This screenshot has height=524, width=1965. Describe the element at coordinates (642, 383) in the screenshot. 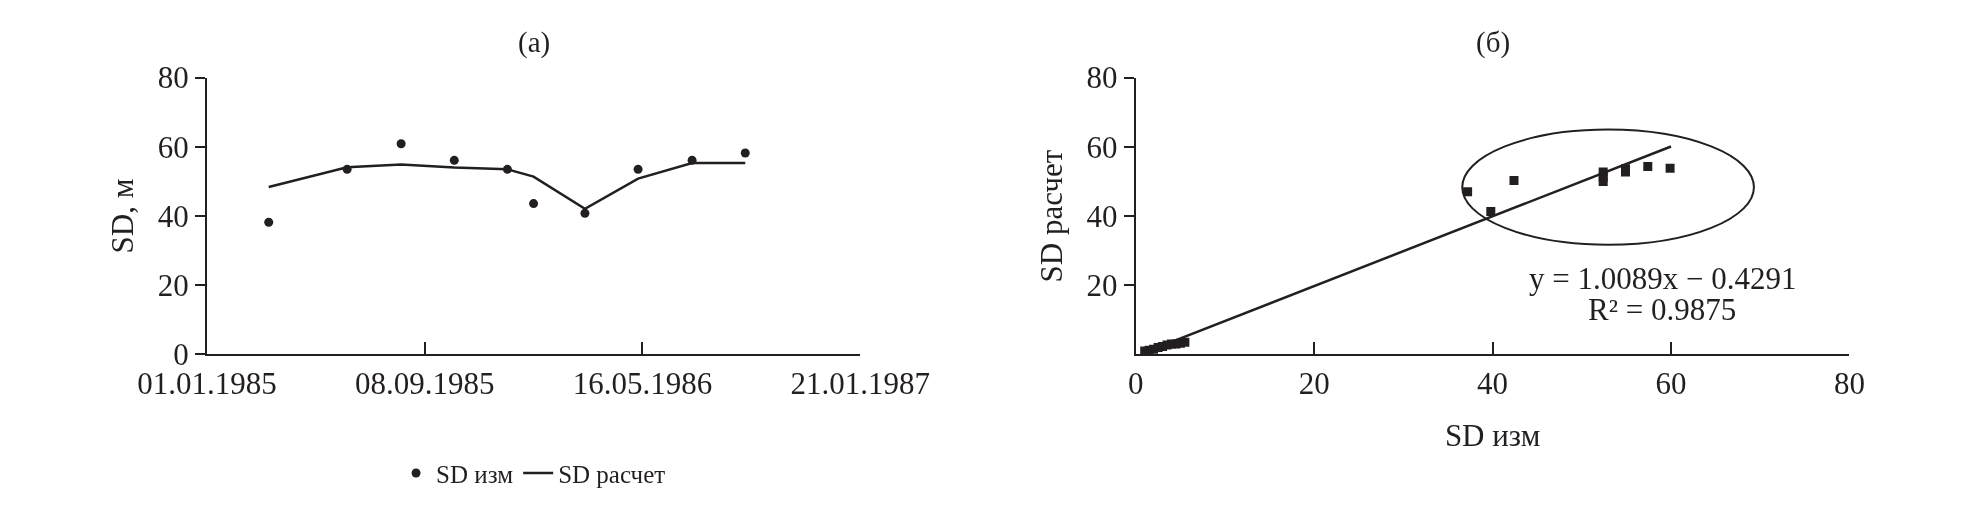

I see `x-tick-label: 16.05.1986` at that location.